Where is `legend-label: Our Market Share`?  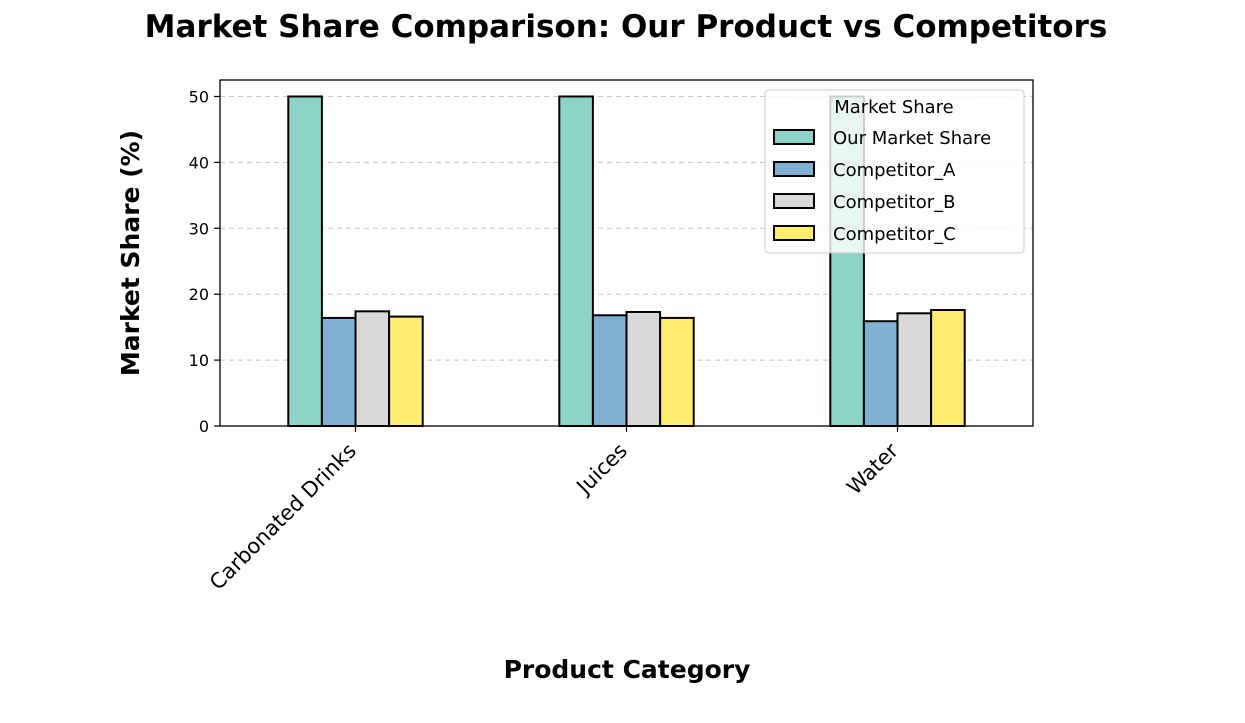
legend-label: Our Market Share is located at coordinates (912, 138).